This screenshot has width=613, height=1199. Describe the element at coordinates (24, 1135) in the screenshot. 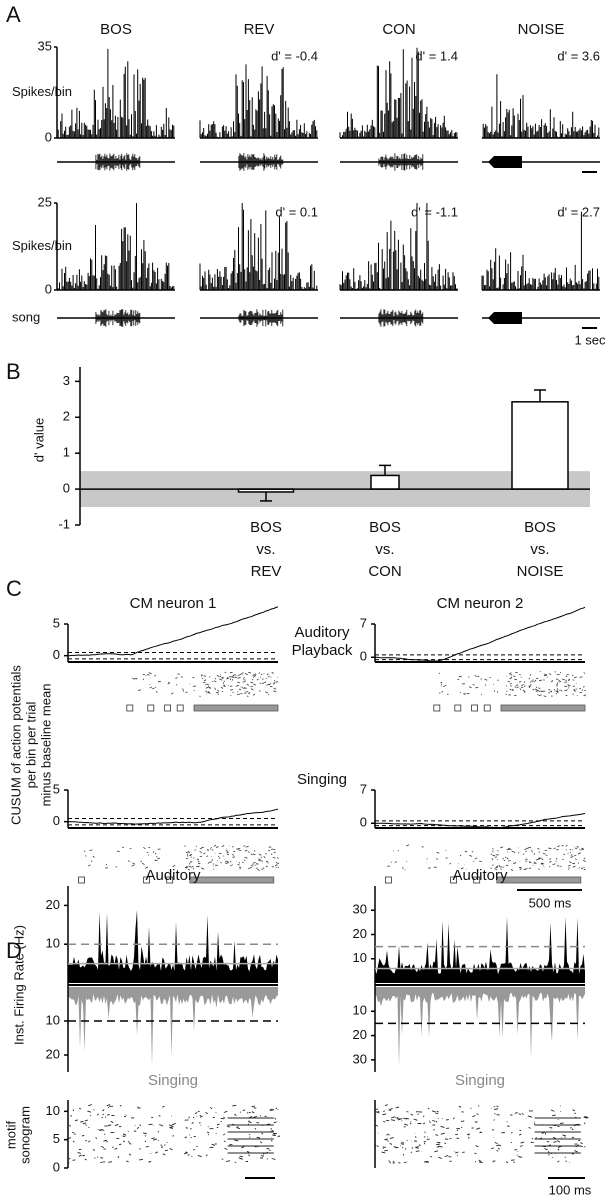

I see `sonogram-label: sonogram` at that location.